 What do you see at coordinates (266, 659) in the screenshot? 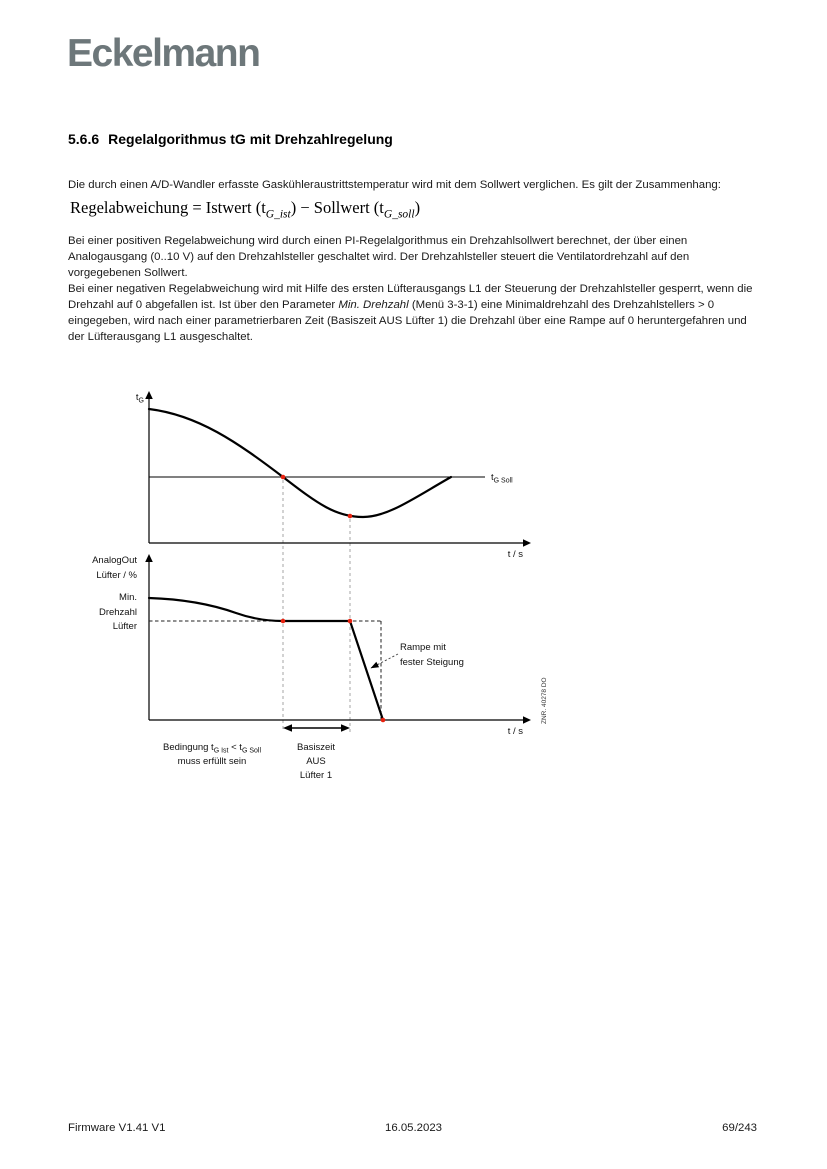
I see `fan-output-curve` at bounding box center [266, 659].